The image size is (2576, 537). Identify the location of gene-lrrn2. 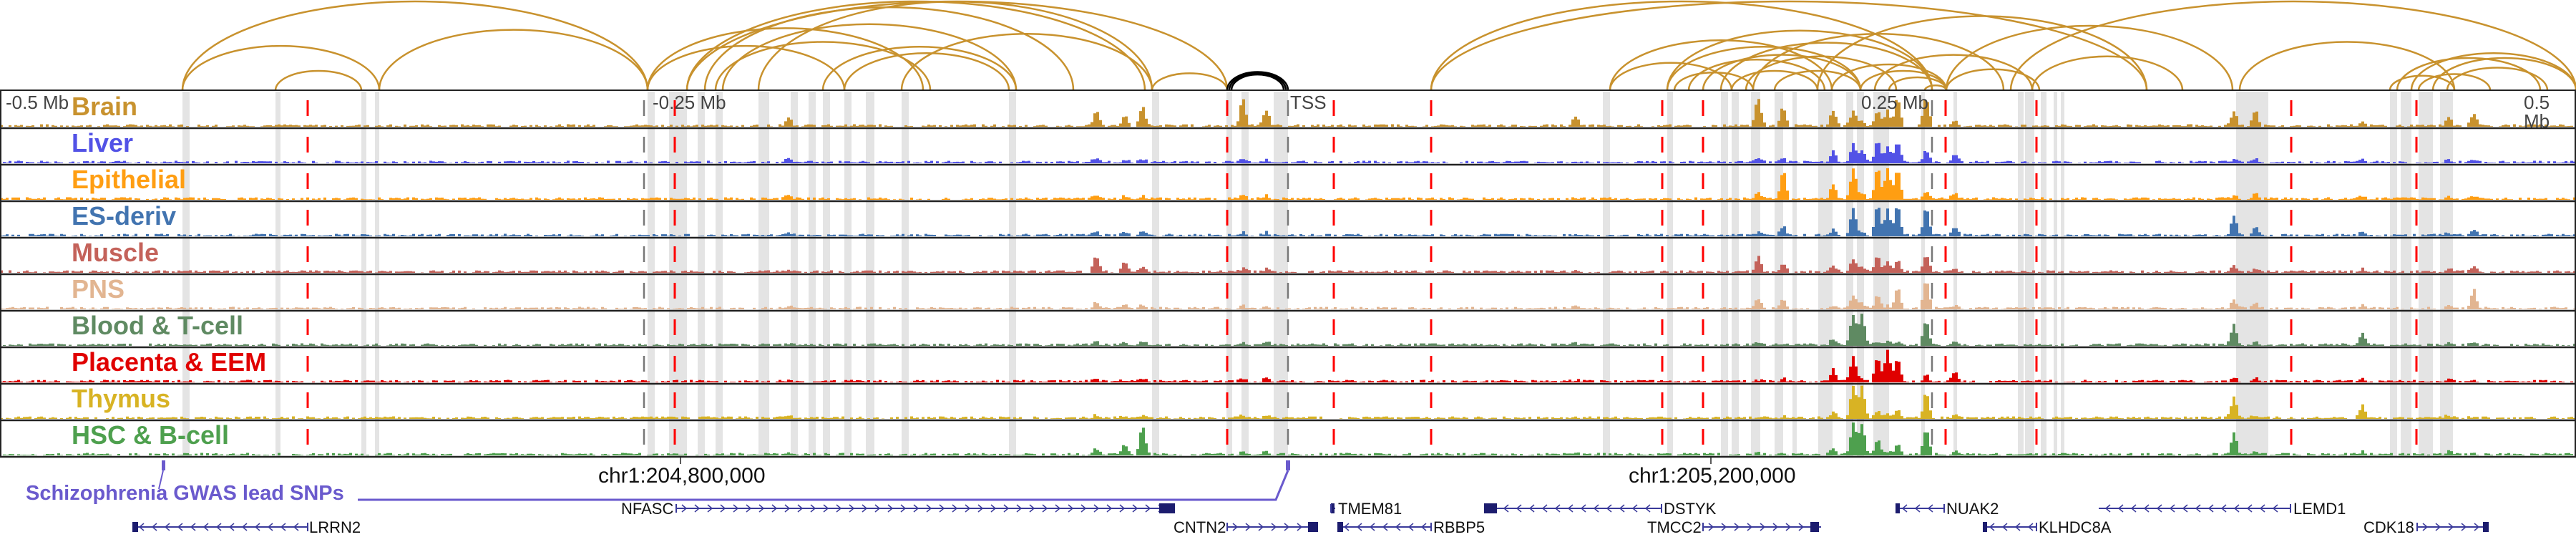
(220, 527).